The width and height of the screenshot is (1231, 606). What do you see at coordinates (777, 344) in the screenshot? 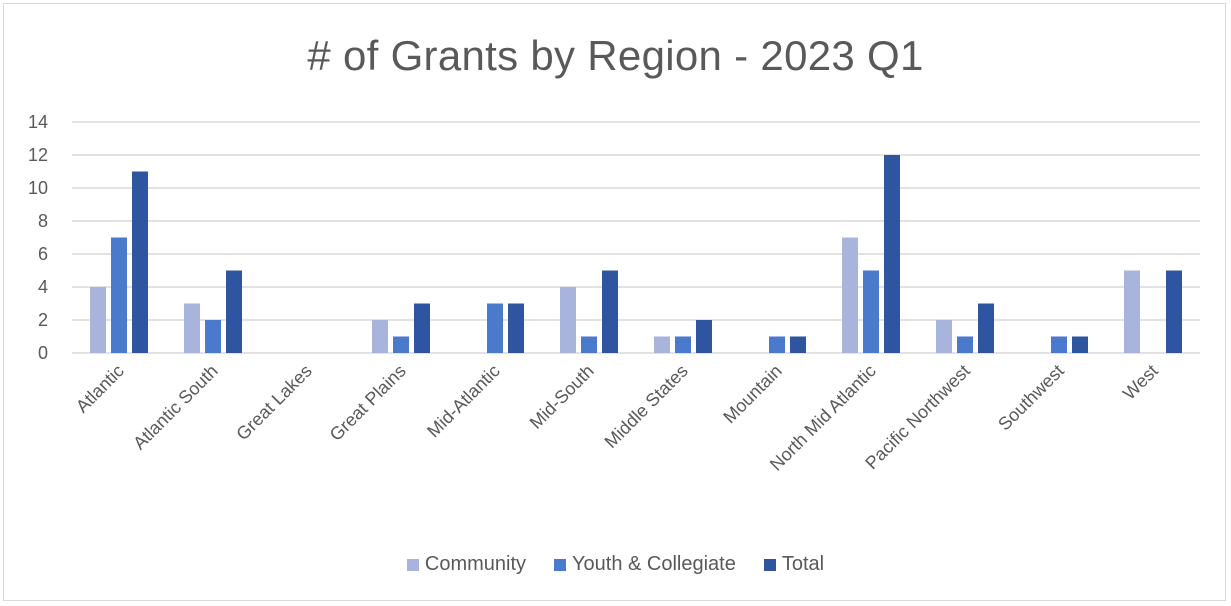
I see `bar-youth-collegiate-mountain` at bounding box center [777, 344].